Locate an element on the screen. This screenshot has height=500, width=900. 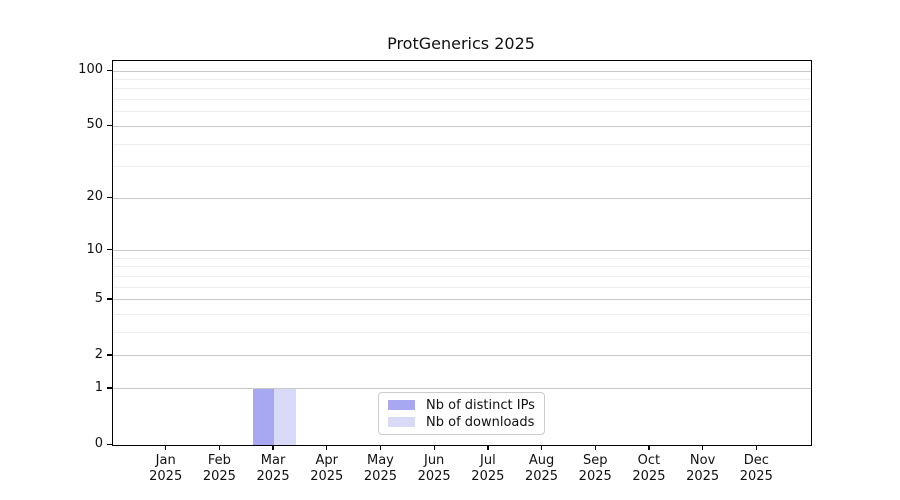
x-tick-month: Nov is located at coordinates (702, 460).